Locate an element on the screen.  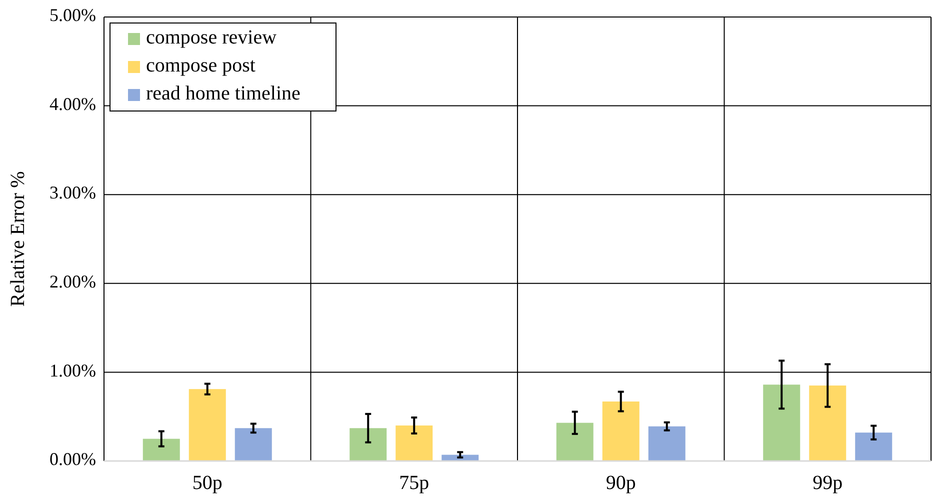
y-tick-label: 5.00% is located at coordinates (73, 15).